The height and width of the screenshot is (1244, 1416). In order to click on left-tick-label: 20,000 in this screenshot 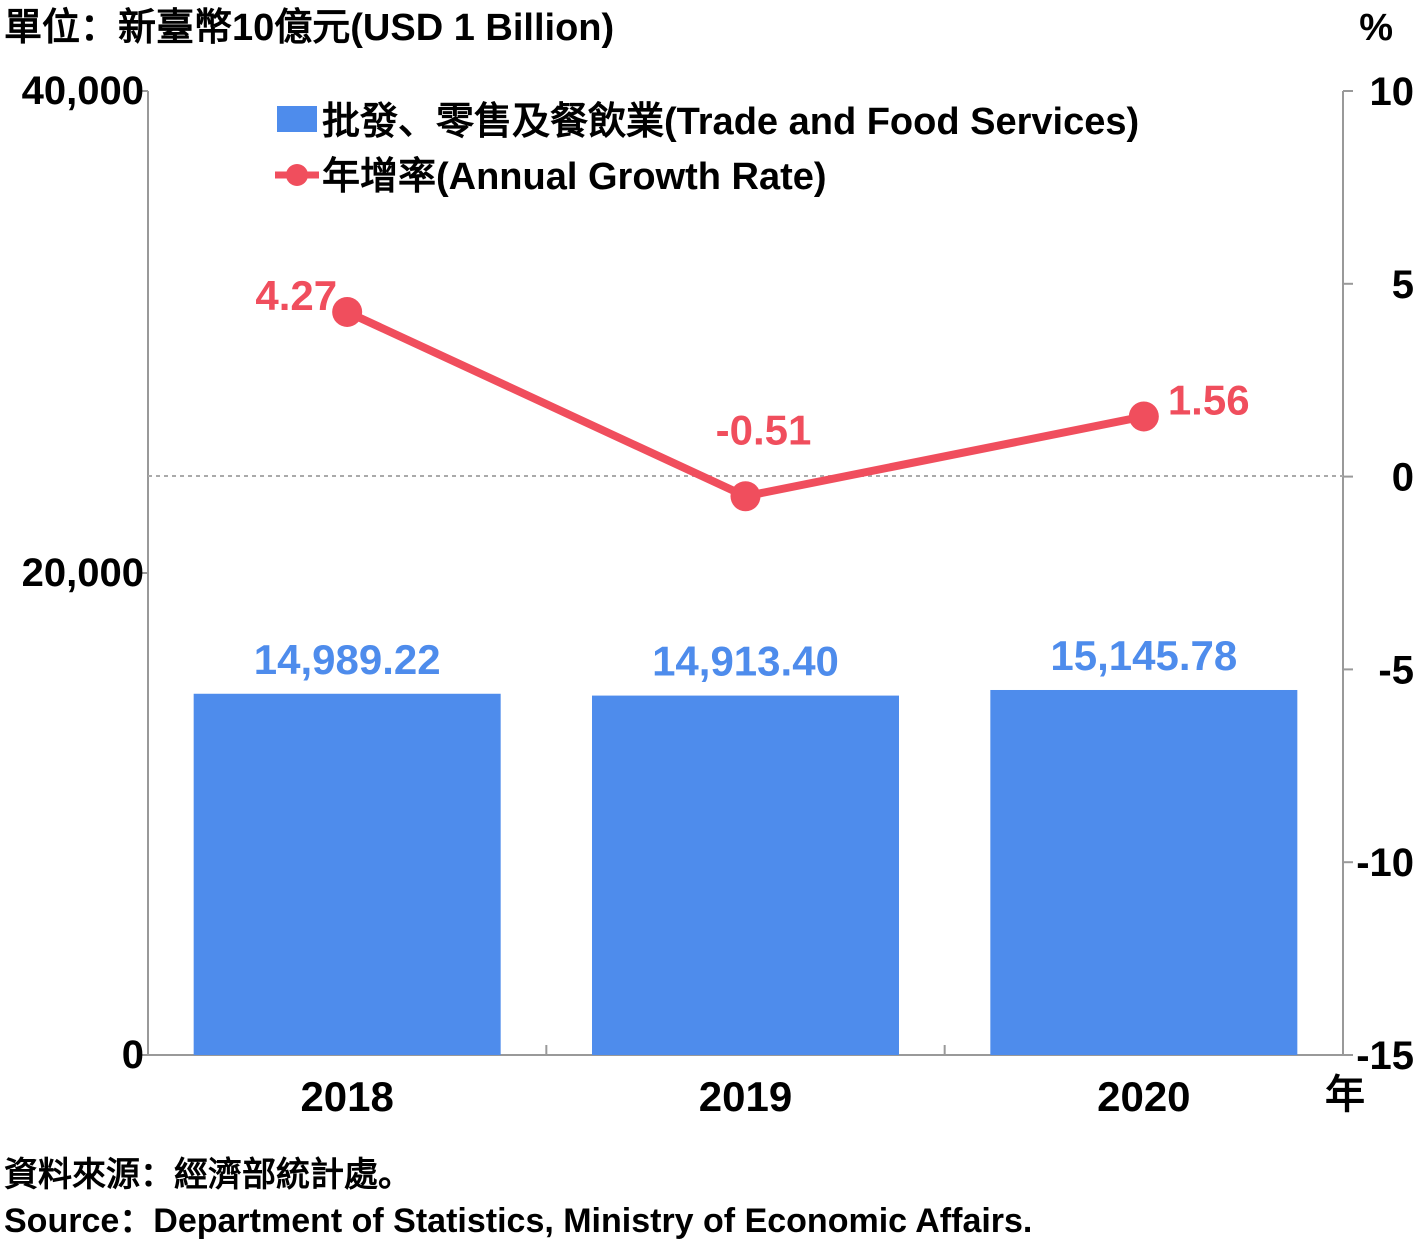, I will do `click(83, 573)`.